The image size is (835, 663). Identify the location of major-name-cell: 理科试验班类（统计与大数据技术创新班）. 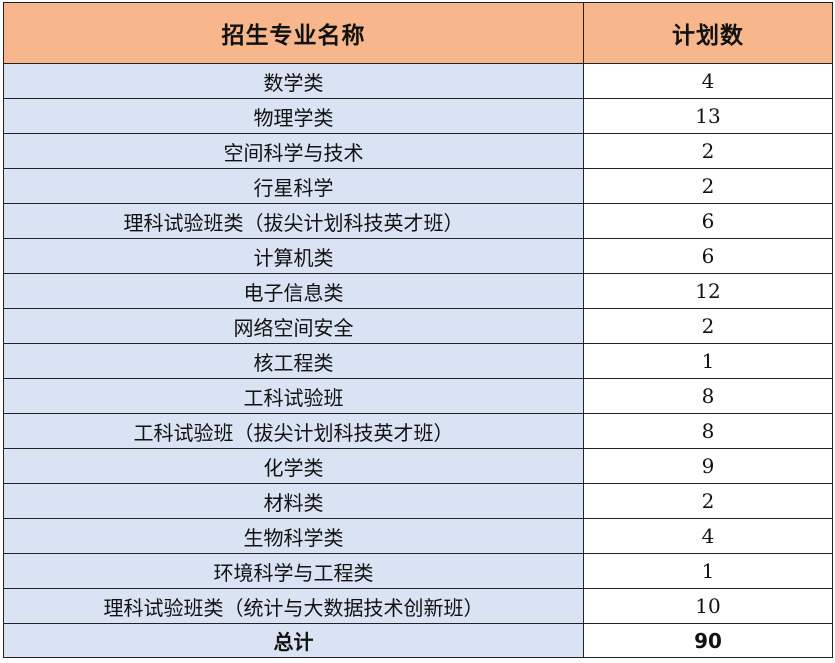
(293, 606).